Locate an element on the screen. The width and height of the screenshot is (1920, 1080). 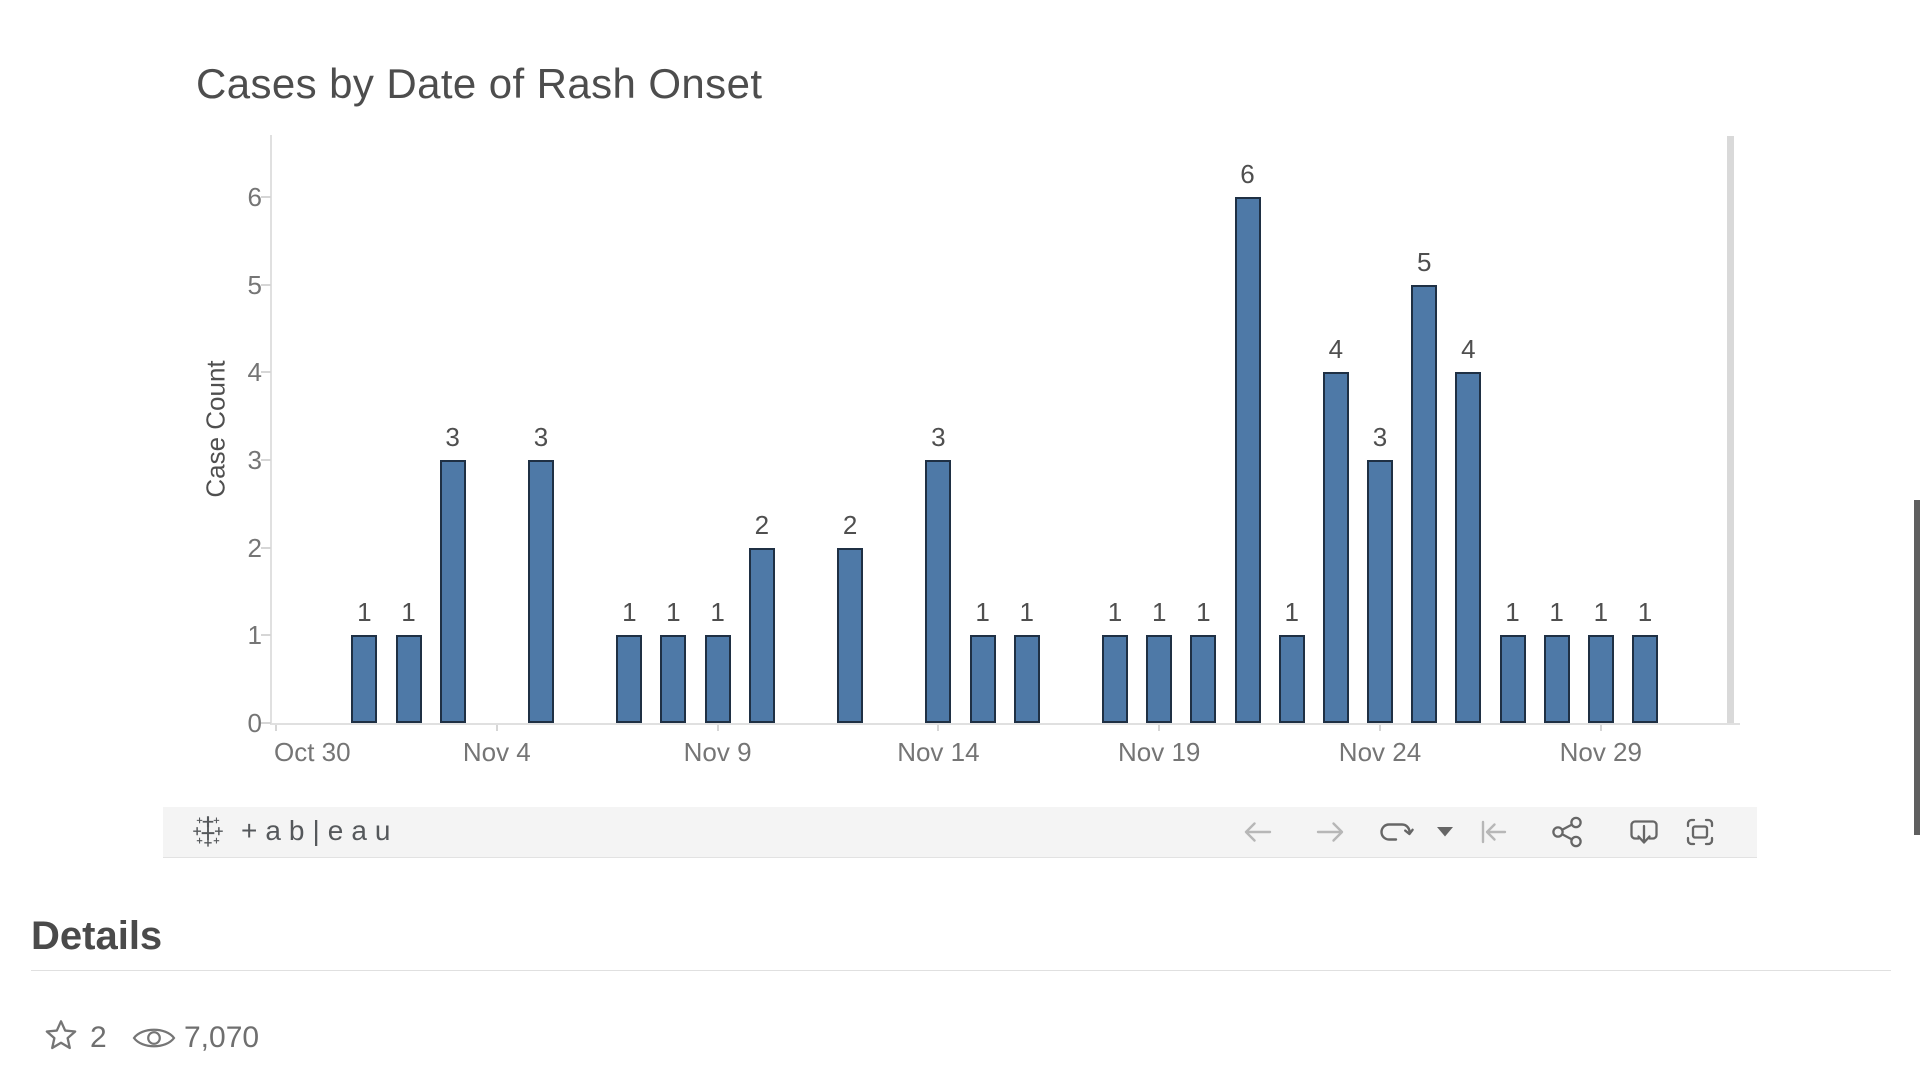
favorite-star-icon is located at coordinates (61, 1038).